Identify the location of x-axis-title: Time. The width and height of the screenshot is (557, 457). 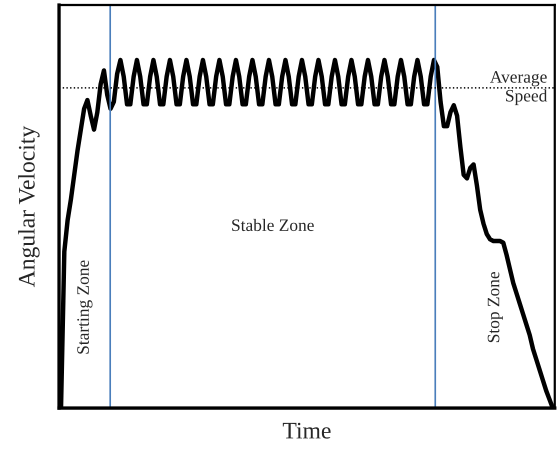
(306, 430).